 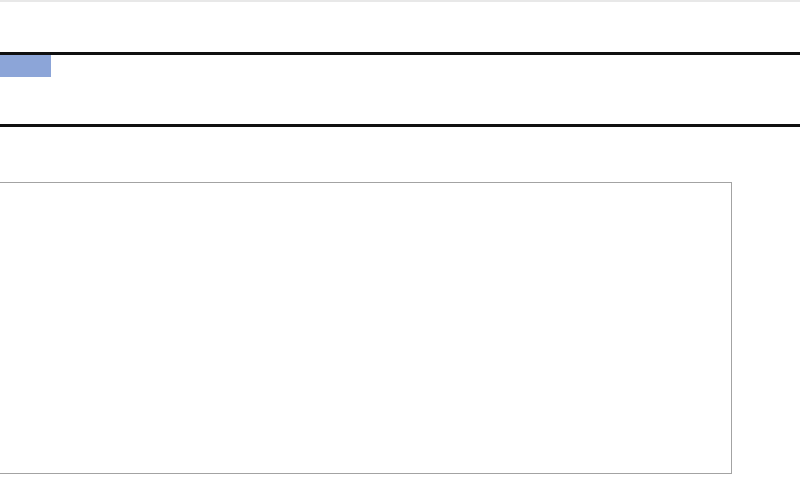 I want to click on page-top-crop-artifact, so click(x=400, y=1).